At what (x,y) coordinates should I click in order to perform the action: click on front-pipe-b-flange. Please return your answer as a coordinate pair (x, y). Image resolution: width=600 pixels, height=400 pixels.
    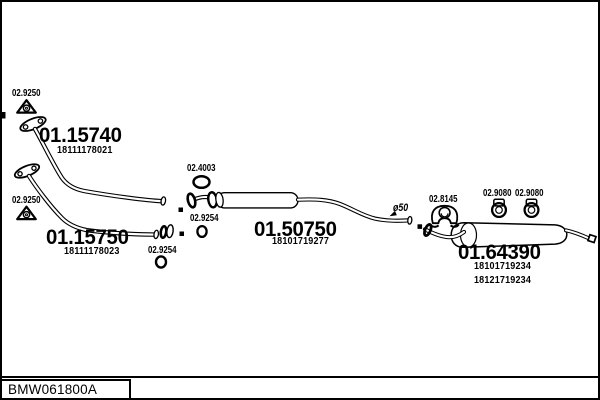
    Looking at the image, I should click on (27, 171).